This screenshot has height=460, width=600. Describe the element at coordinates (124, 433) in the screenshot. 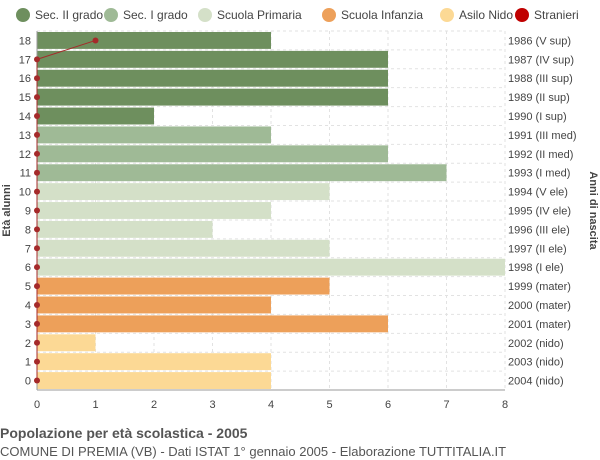

I see `chart-title: Popolazione per età scolastica - 2005` at that location.